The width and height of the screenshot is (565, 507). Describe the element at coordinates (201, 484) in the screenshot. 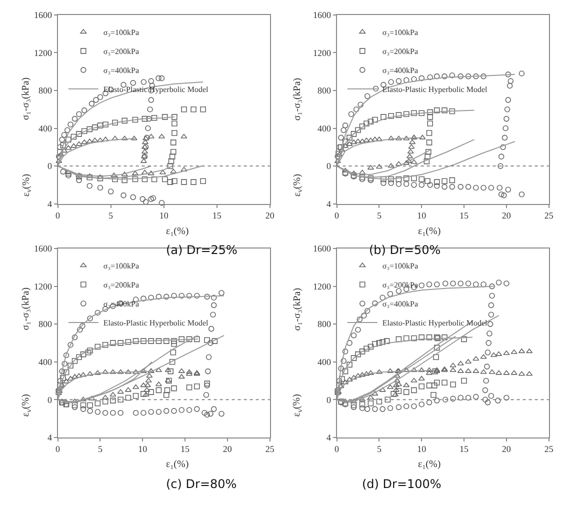

I see `text: (c) Dr=80%` at that location.